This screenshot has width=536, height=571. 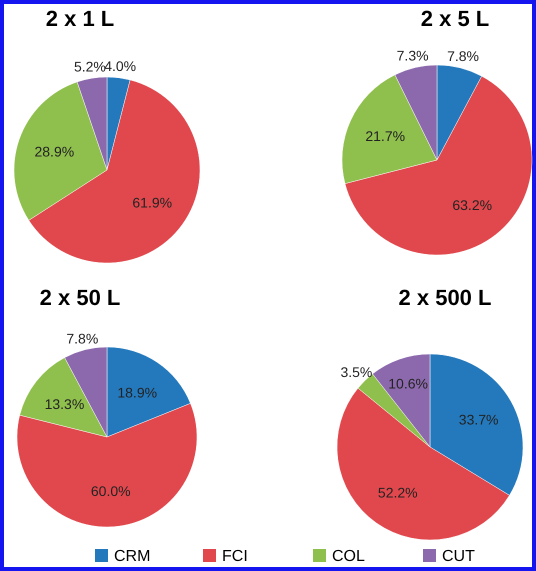 What do you see at coordinates (80, 18) in the screenshot?
I see `chart-title: 2 x 1 L` at bounding box center [80, 18].